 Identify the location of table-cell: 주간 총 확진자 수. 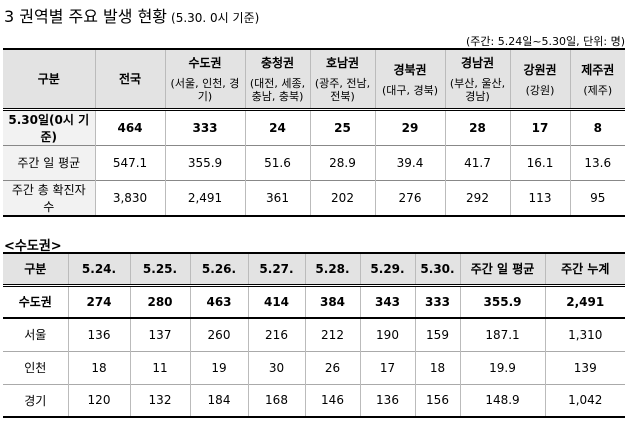
(49, 198).